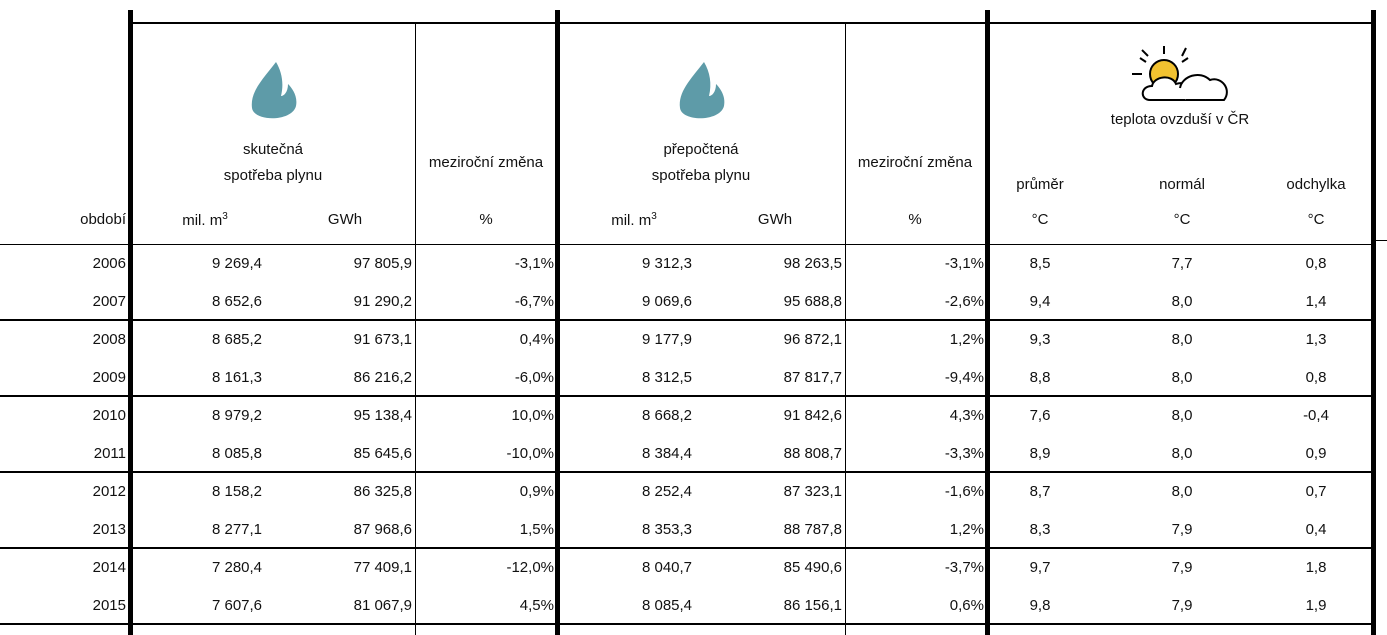  Describe the element at coordinates (237, 567) in the screenshot. I see `cell: 7 280,4` at that location.